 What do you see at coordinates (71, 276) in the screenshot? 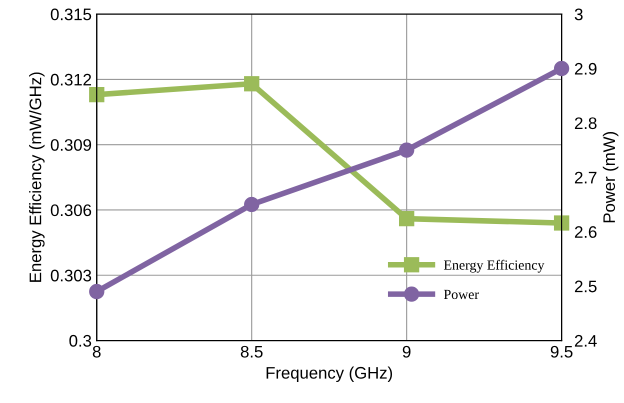
I see `y-tick-label: 0.303` at bounding box center [71, 276].